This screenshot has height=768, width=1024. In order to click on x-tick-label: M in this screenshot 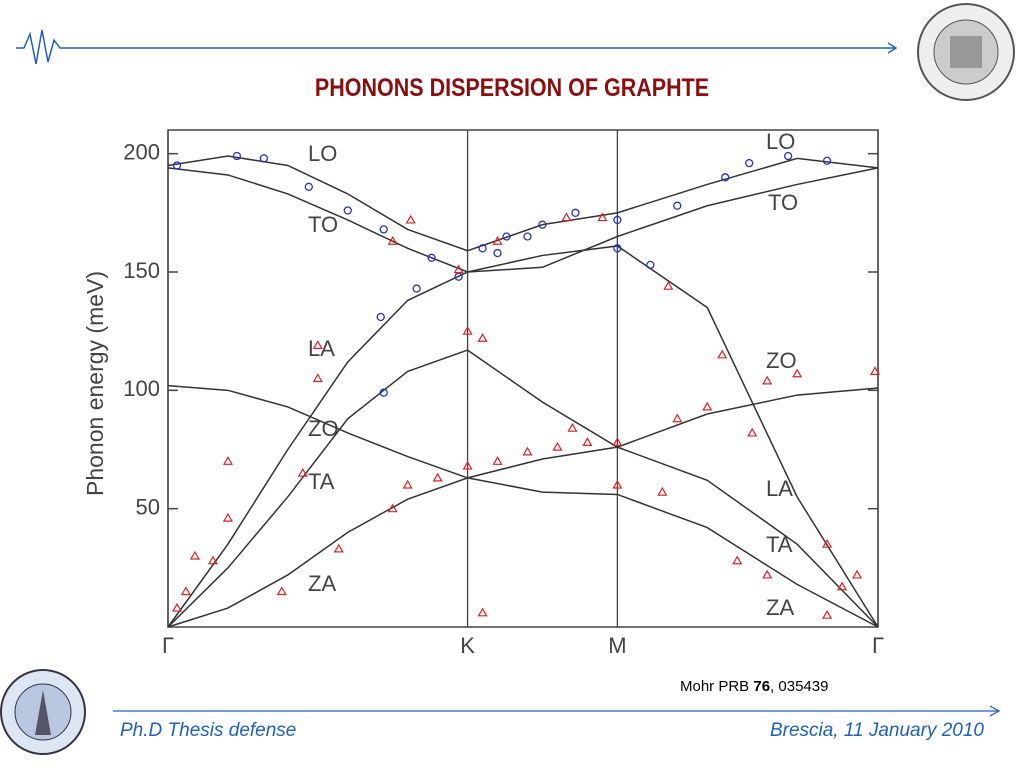, I will do `click(617, 645)`.